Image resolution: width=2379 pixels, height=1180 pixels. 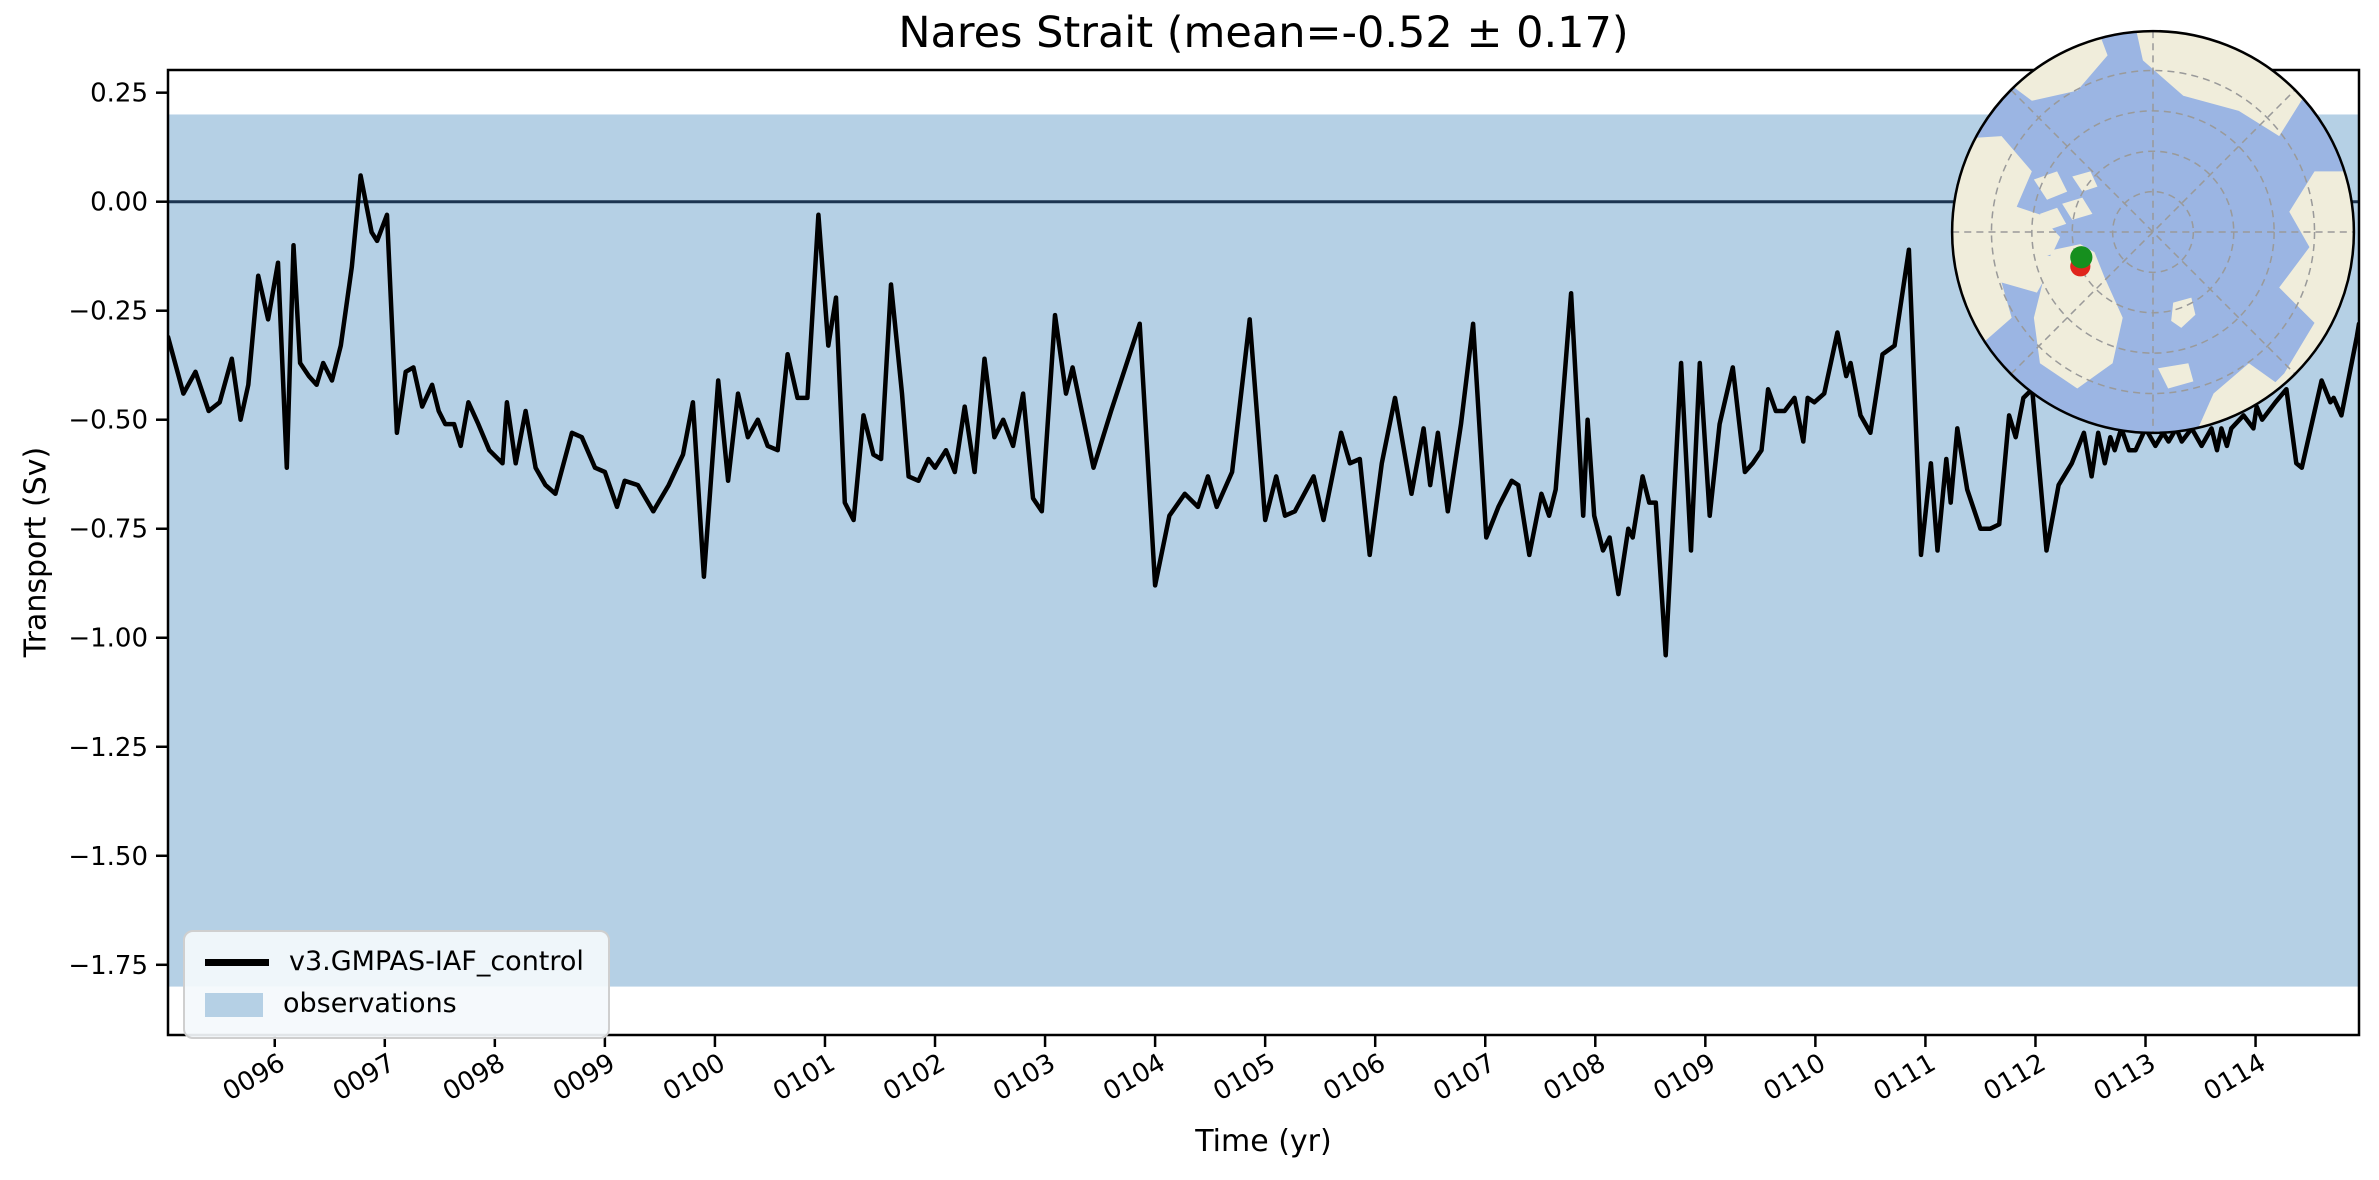 What do you see at coordinates (2183, 312) in the screenshot?
I see `landmass-svalbard` at bounding box center [2183, 312].